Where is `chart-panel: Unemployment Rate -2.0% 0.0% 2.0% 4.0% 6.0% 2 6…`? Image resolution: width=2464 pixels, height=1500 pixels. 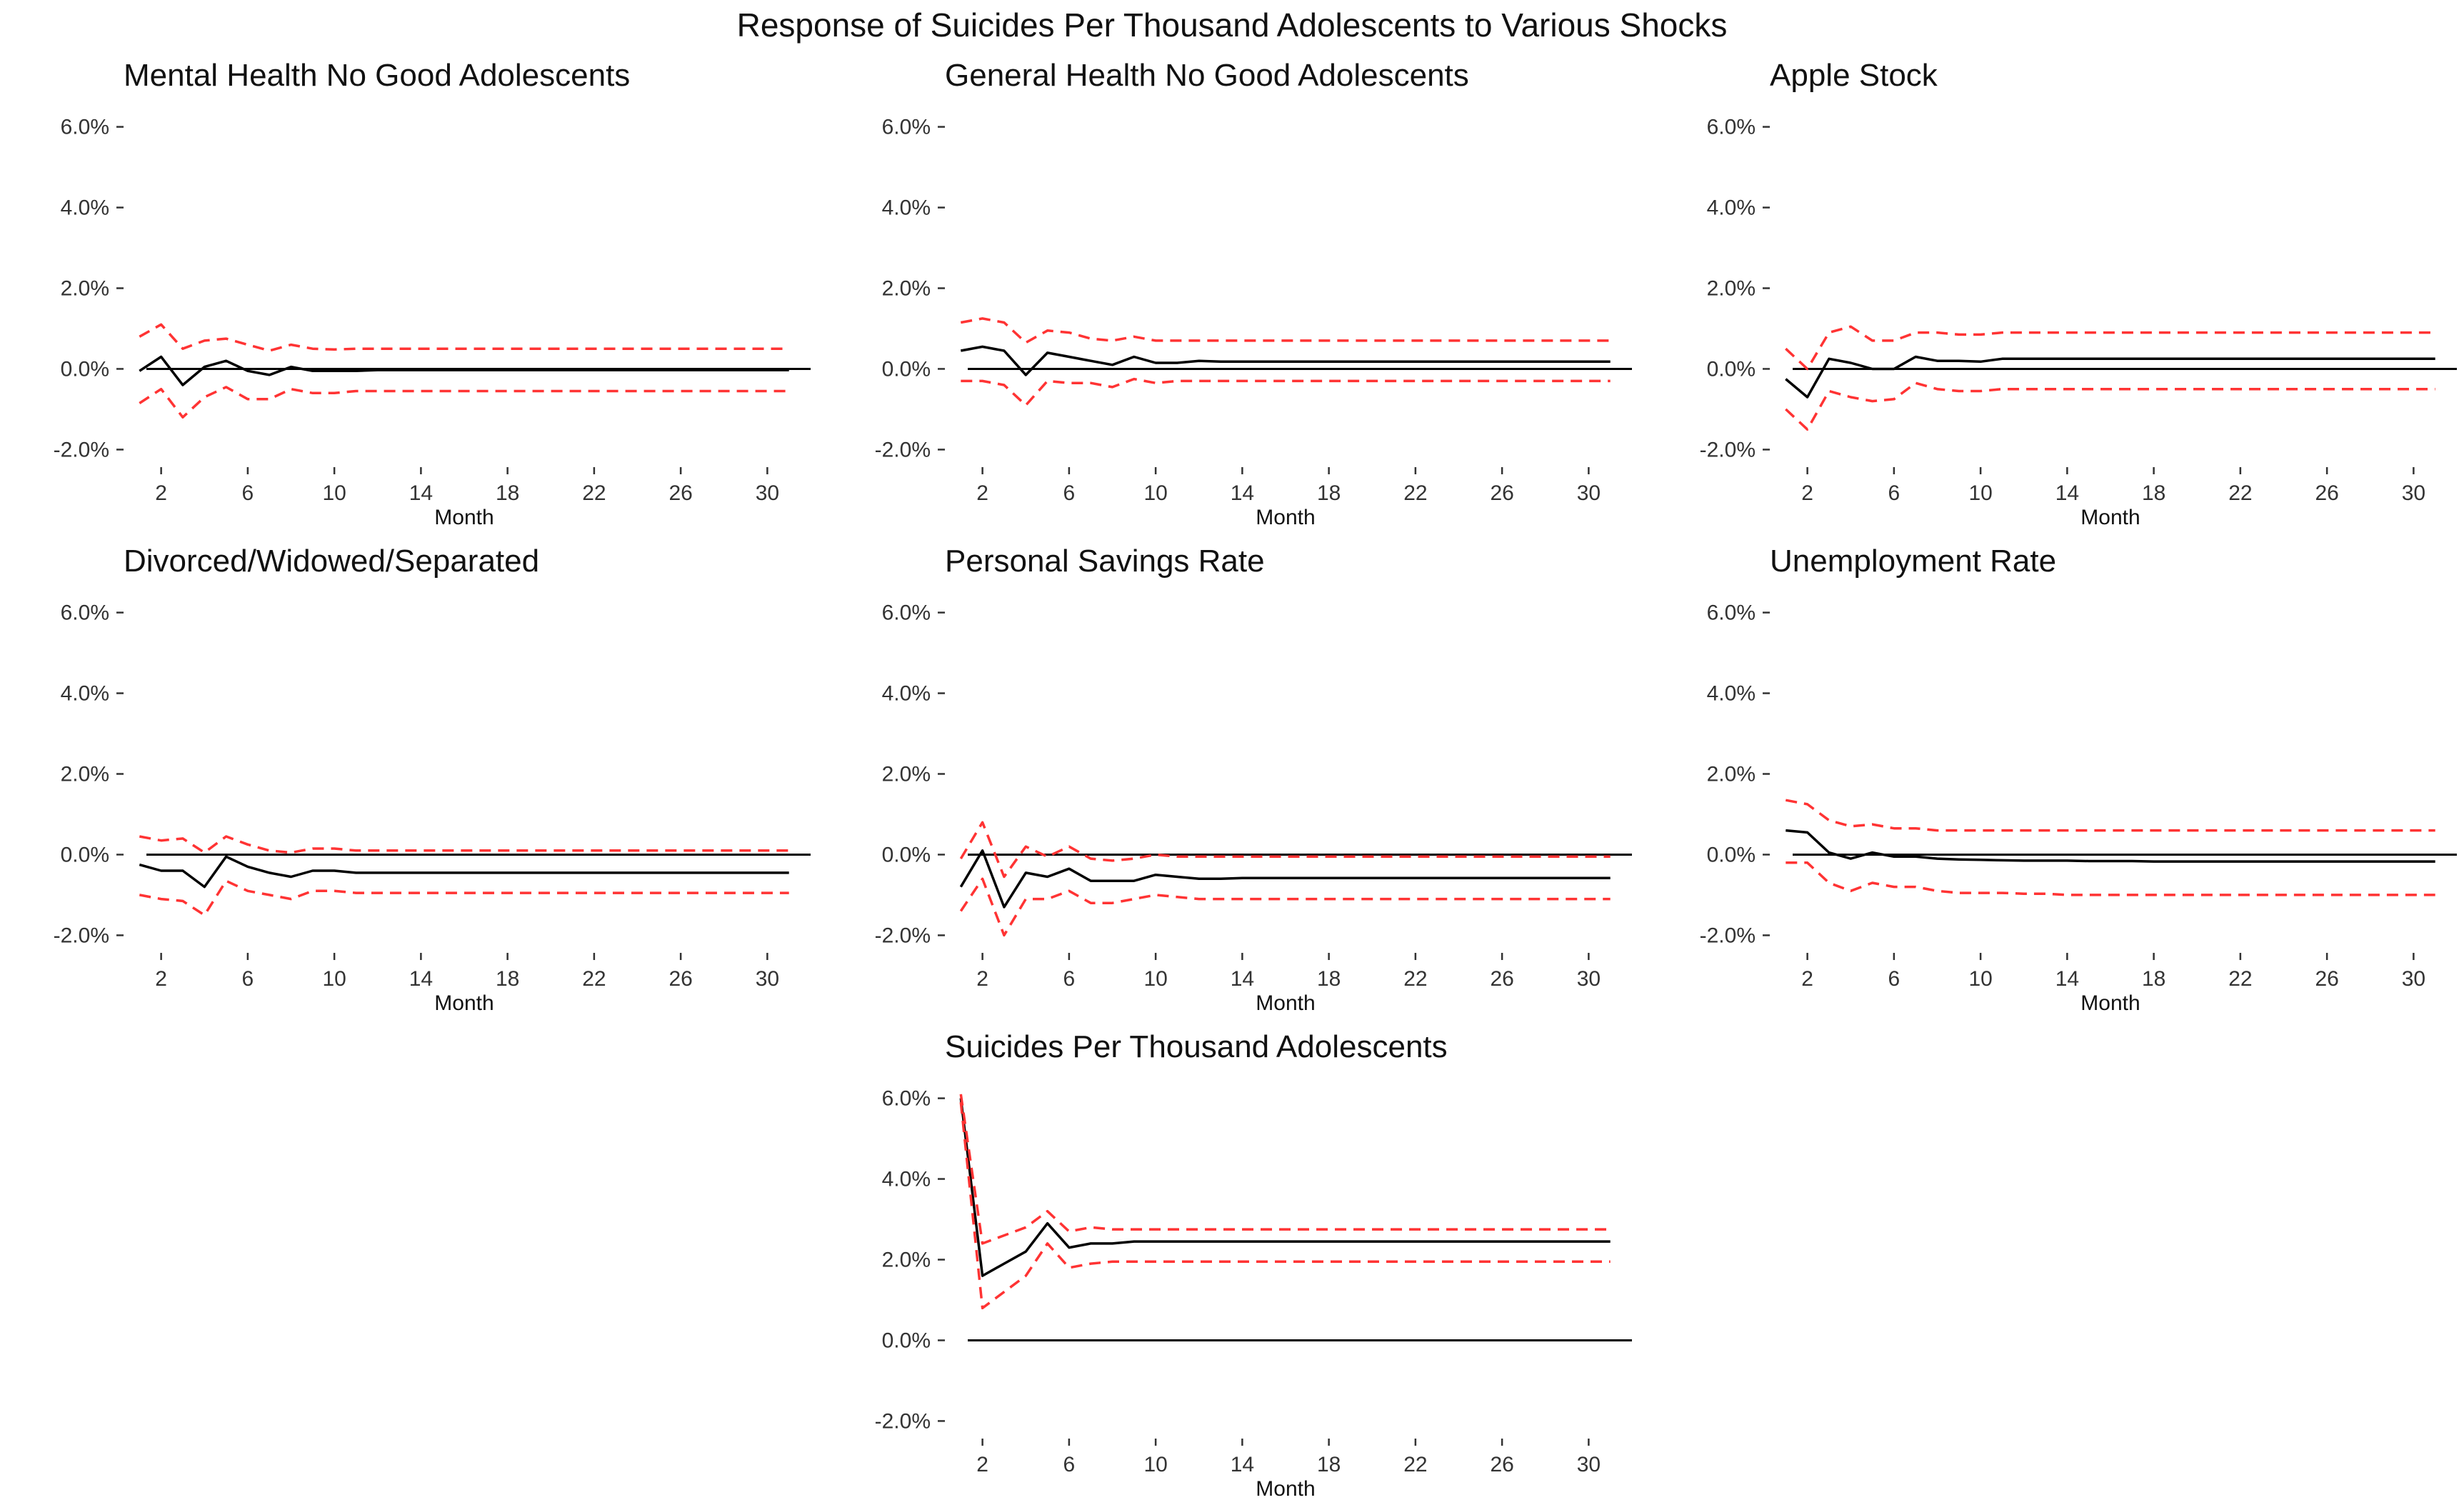 chart-panel: Unemployment Rate -2.0% 0.0% 2.0% 4.0% 6.0% 2 6… is located at coordinates (2053, 775).